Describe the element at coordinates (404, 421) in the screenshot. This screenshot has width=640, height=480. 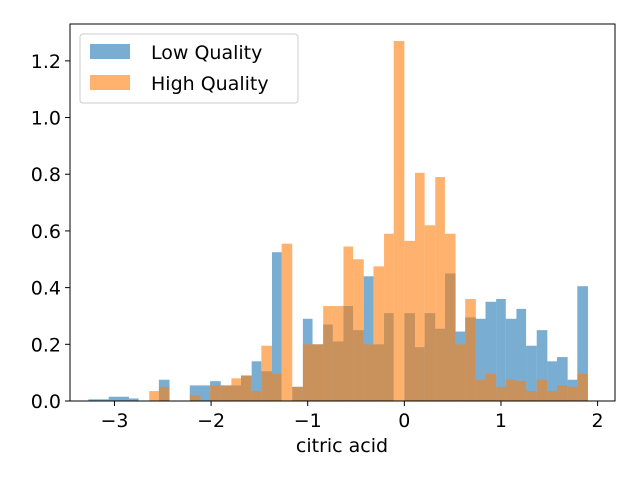
I see `x-tick-label: 0` at that location.